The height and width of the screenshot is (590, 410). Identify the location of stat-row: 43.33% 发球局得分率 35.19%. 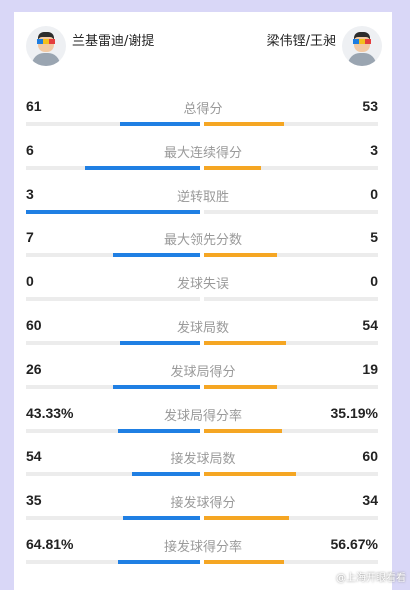
(203, 427).